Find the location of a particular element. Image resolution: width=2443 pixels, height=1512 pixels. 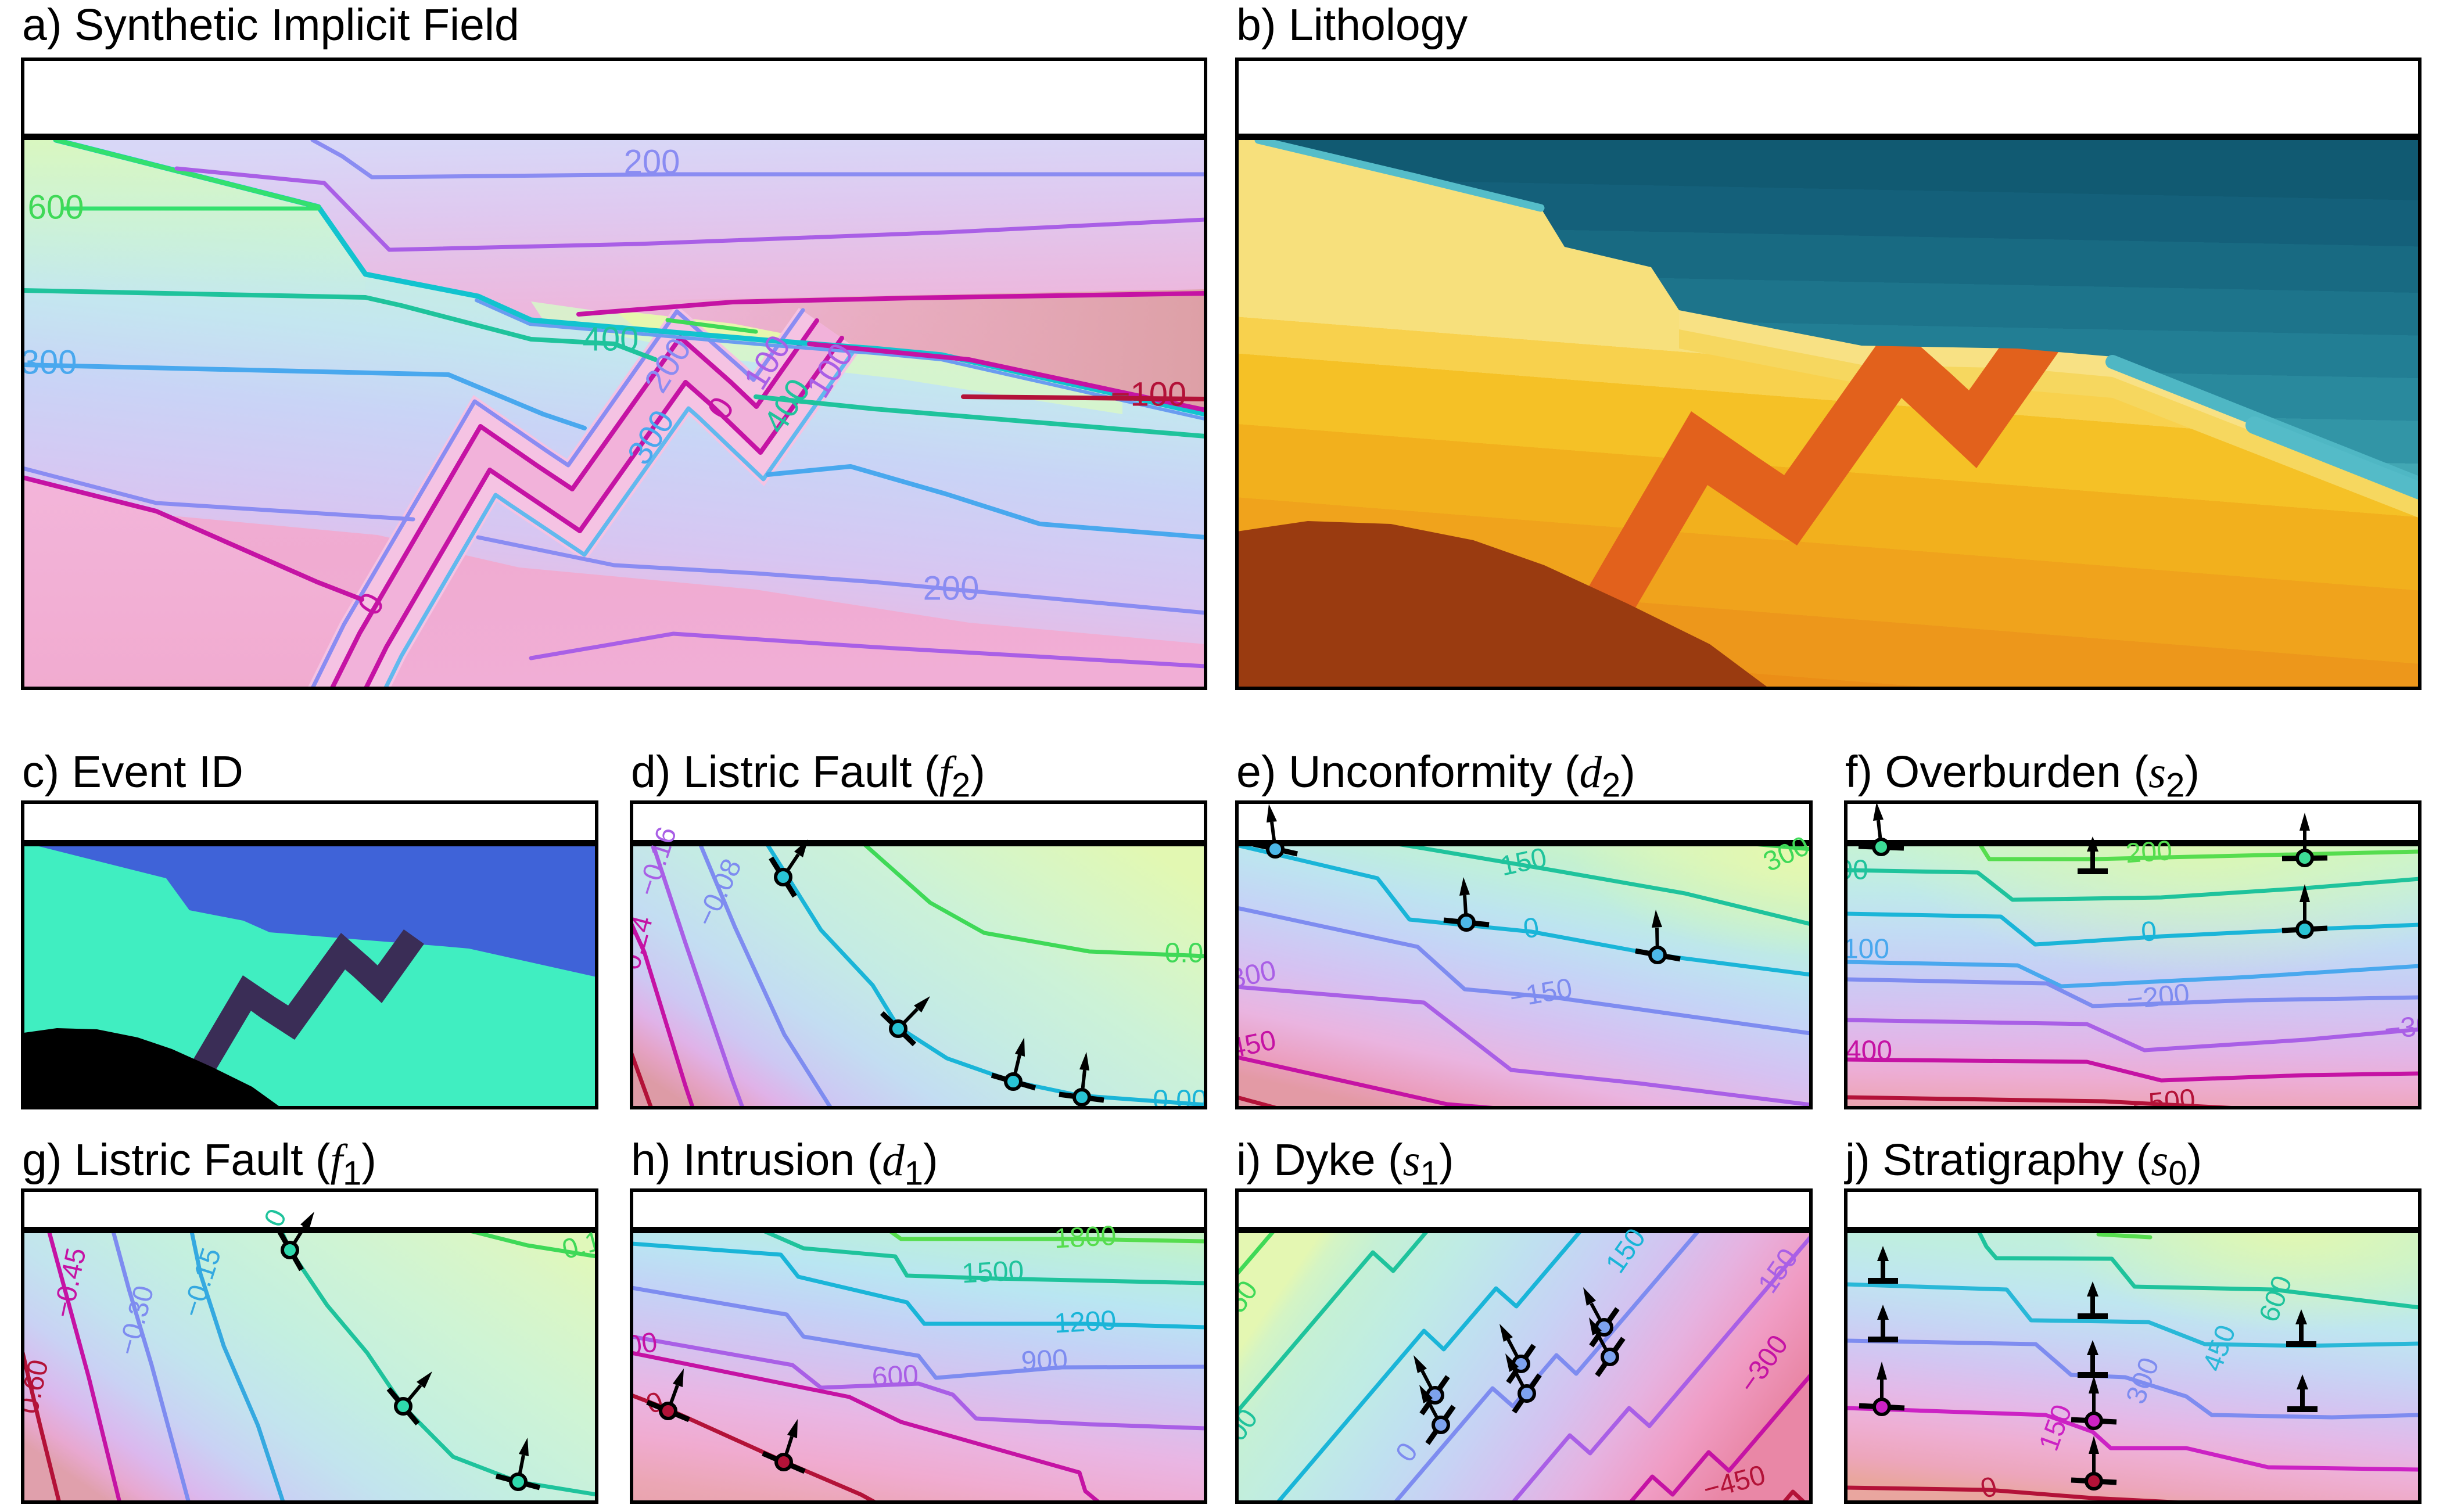

svg-text: 0 is located at coordinates (2149, 932).